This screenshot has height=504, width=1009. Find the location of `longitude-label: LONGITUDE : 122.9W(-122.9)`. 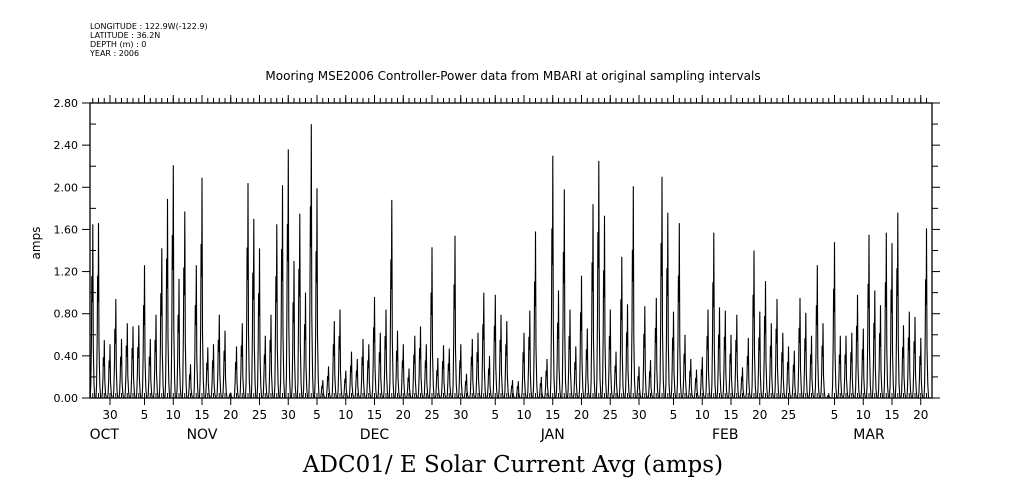

longitude-label: LONGITUDE : 122.9W(-122.9) is located at coordinates (149, 26).